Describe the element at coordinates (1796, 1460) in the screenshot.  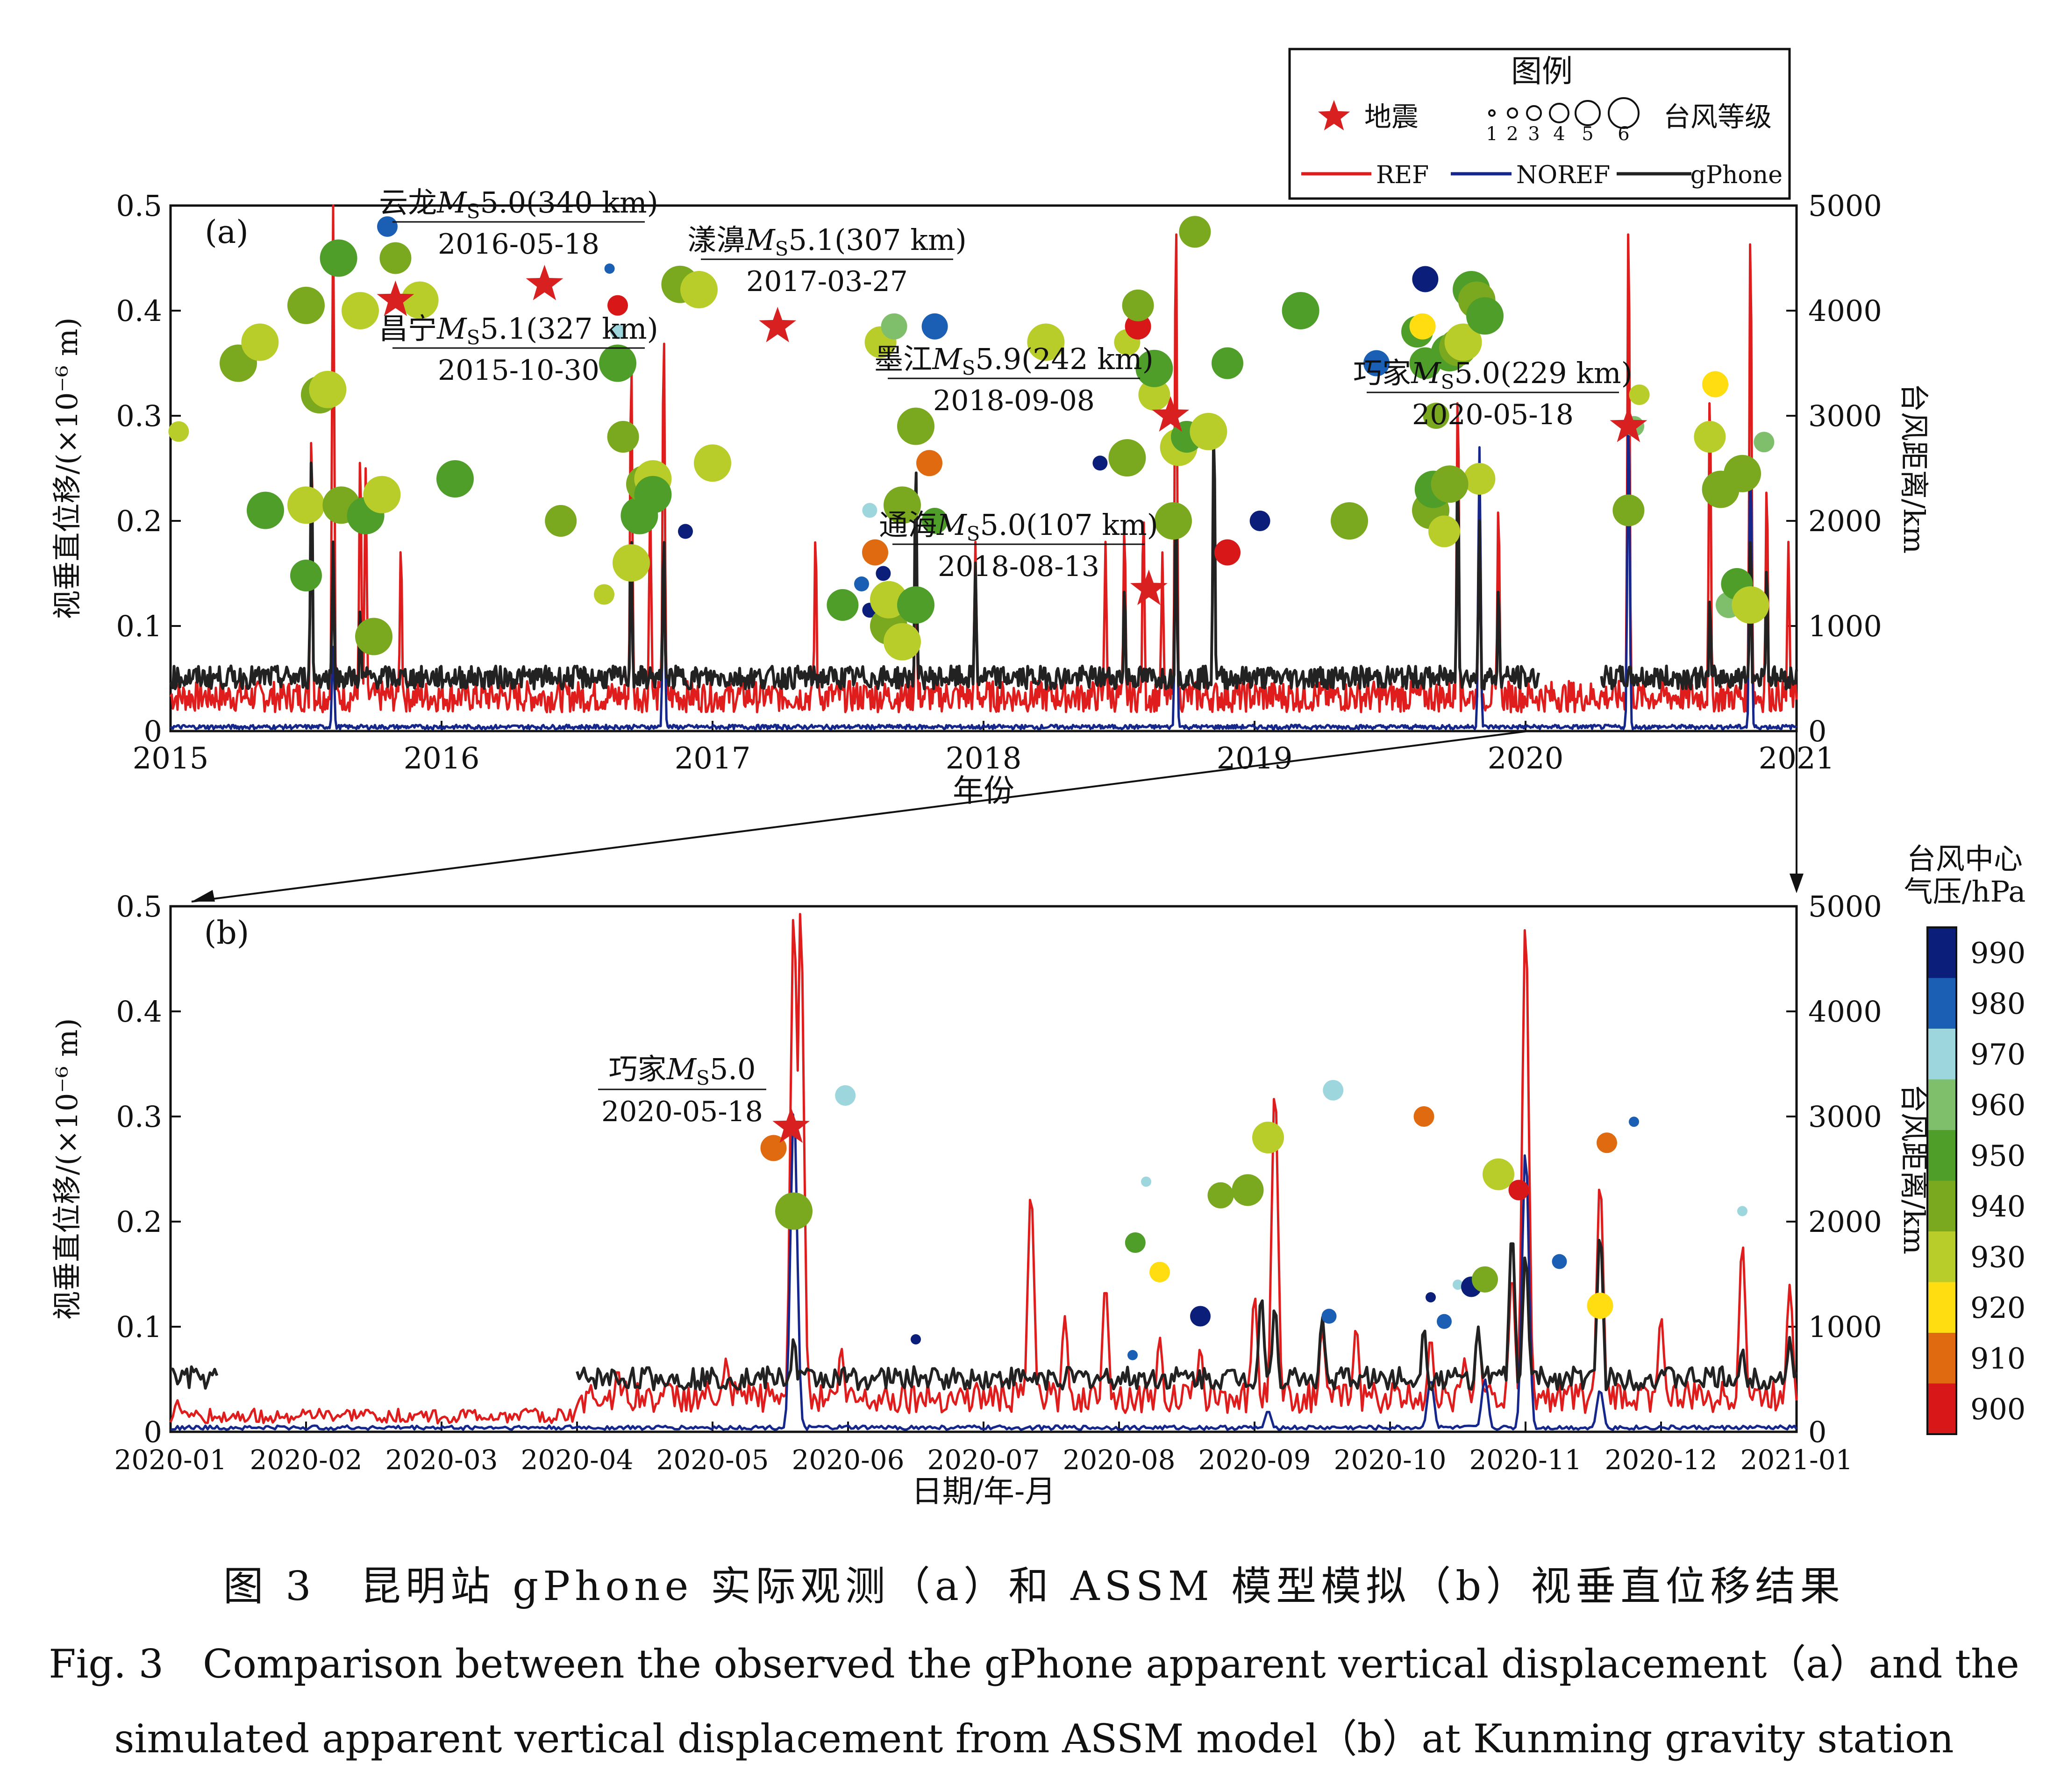
I see `x-tick-label: 2021-01` at that location.